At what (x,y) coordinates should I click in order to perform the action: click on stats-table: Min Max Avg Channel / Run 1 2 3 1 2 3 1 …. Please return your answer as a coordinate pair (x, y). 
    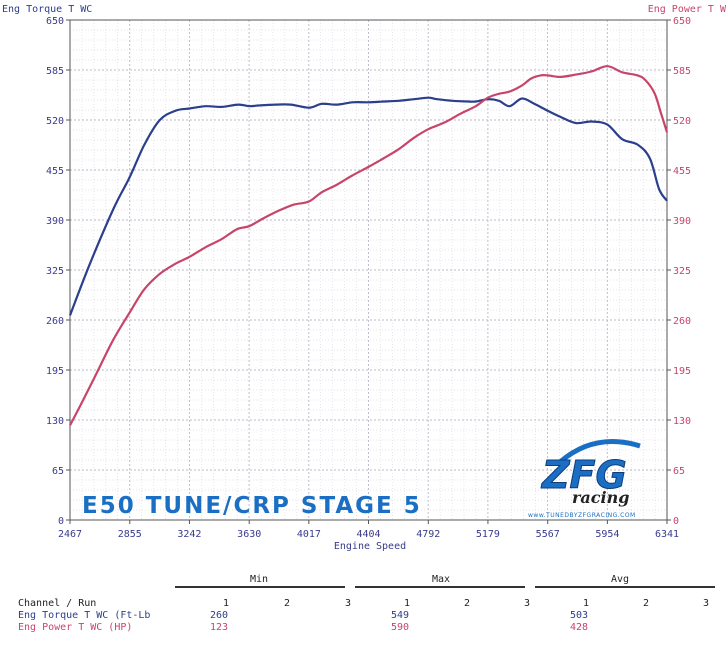
    Looking at the image, I should click on (364, 614).